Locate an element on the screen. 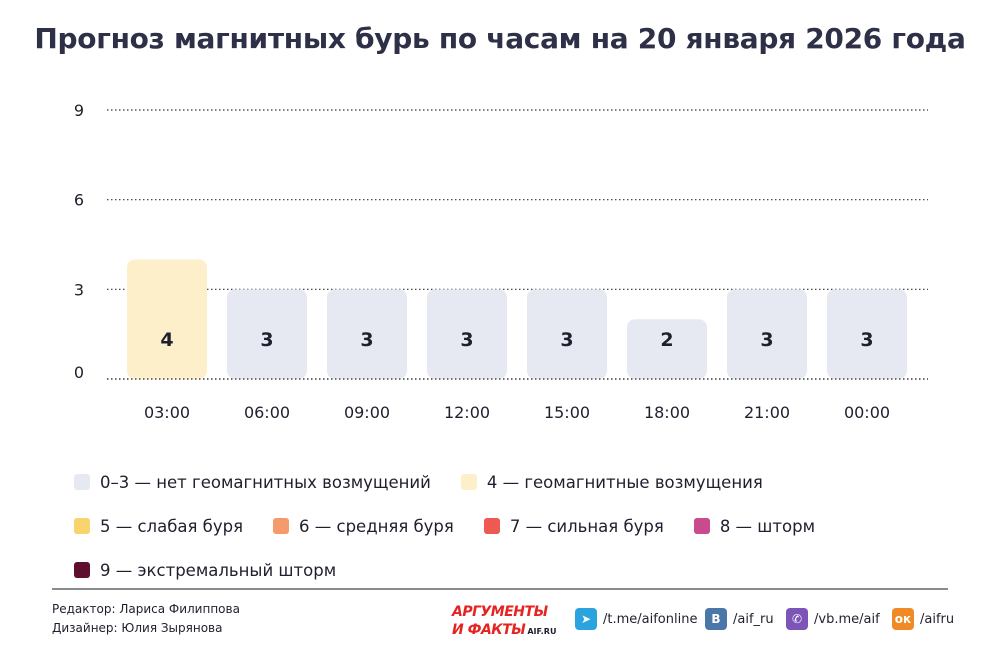 This screenshot has height=663, width=1000. y-tick-label: 3 is located at coordinates (79, 289).